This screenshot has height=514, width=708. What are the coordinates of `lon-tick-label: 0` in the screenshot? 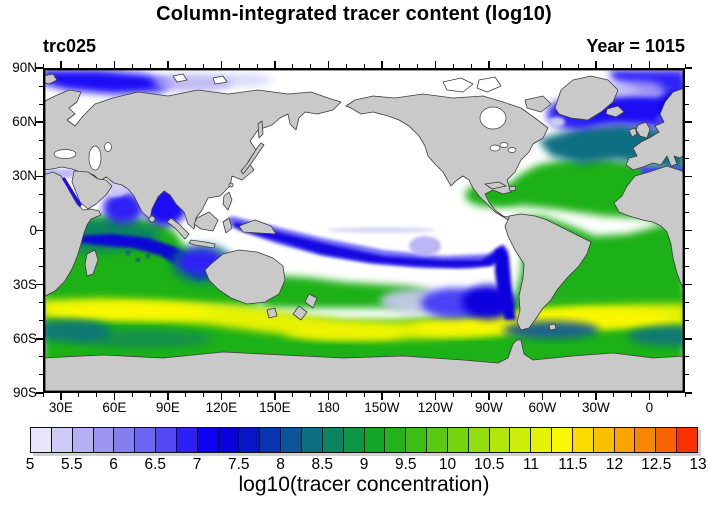 It's located at (649, 407).